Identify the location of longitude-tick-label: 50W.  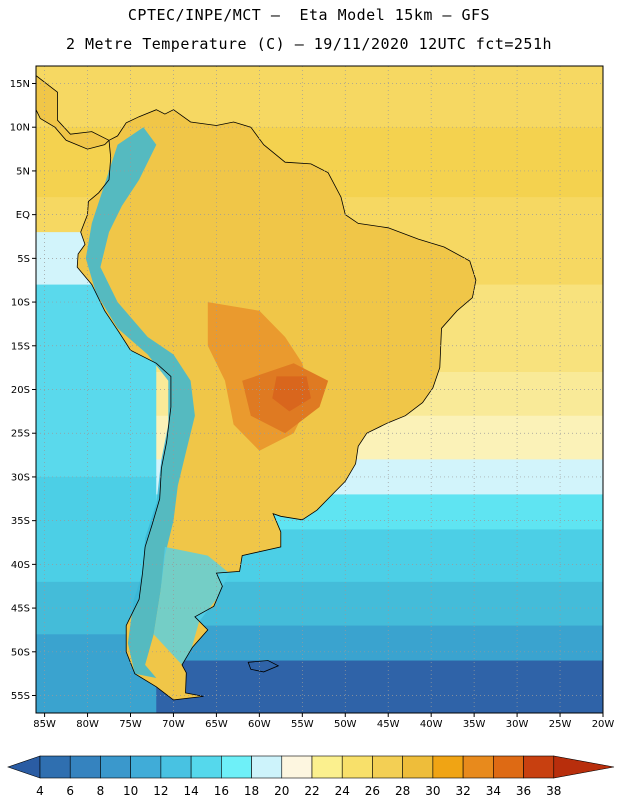
(345, 724).